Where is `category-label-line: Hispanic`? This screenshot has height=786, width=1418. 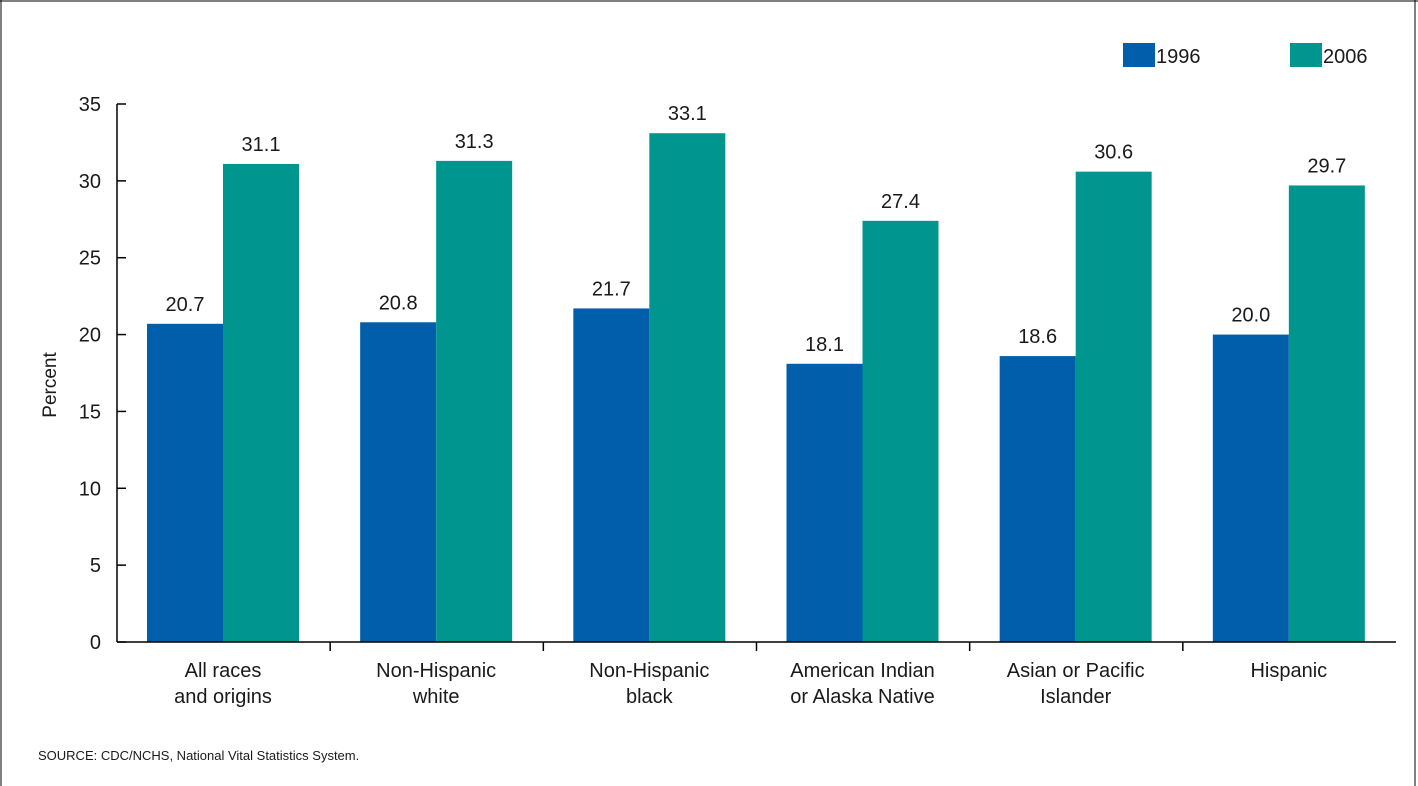
category-label-line: Hispanic is located at coordinates (1288, 671).